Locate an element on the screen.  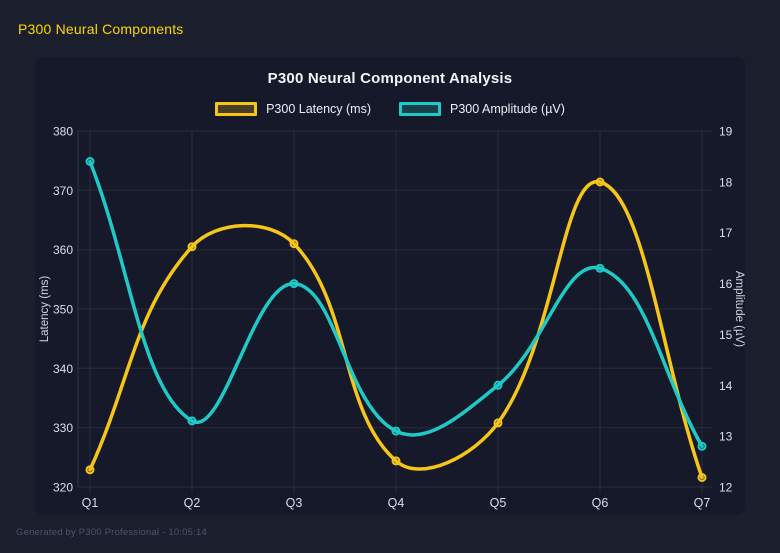
svg-text: 13 is located at coordinates (726, 437).